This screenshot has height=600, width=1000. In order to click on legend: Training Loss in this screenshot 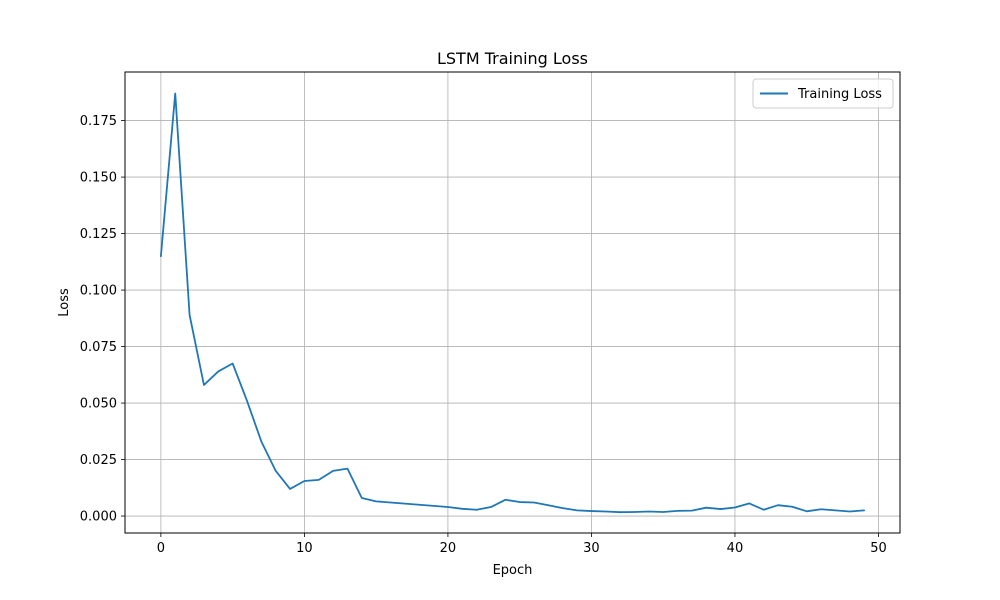, I will do `click(823, 93)`.